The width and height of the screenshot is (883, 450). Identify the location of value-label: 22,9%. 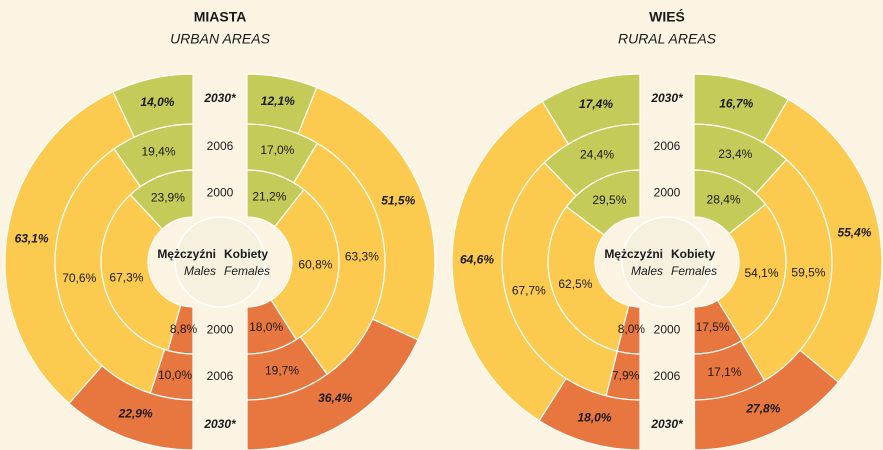
(135, 414).